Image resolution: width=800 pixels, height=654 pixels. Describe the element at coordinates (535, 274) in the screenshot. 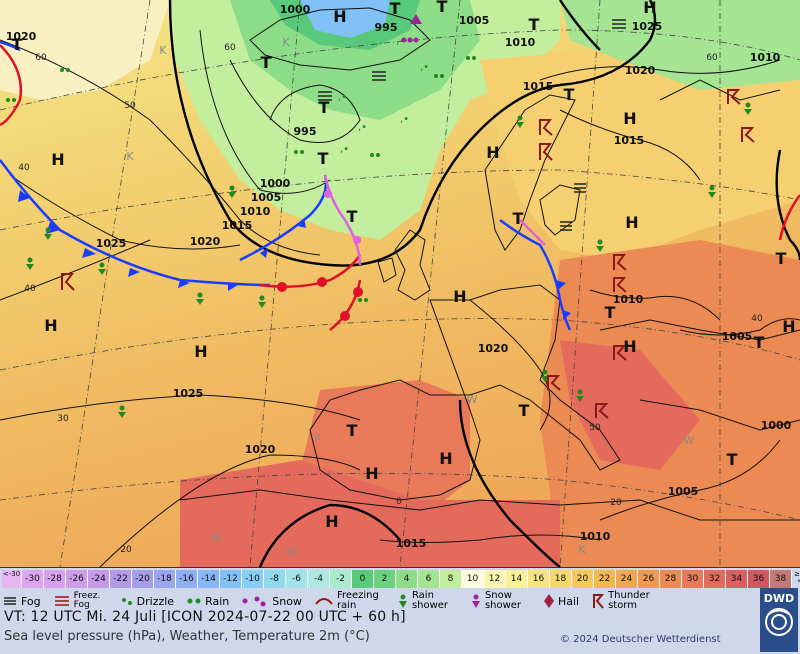

I see `front-scandinavia` at that location.